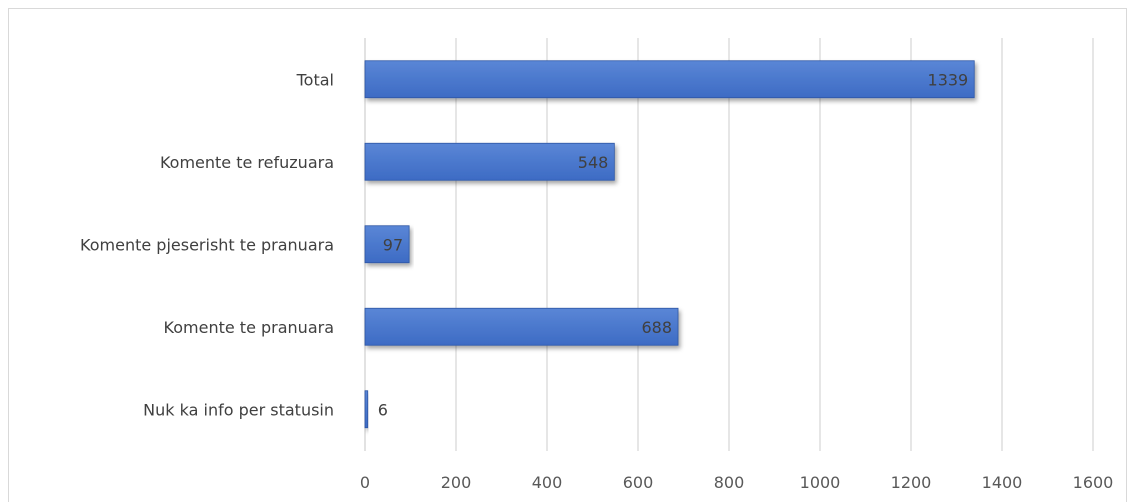 This screenshot has width=1135, height=503. What do you see at coordinates (207, 244) in the screenshot?
I see `category-label: Komente pjeserisht te pranuara` at bounding box center [207, 244].